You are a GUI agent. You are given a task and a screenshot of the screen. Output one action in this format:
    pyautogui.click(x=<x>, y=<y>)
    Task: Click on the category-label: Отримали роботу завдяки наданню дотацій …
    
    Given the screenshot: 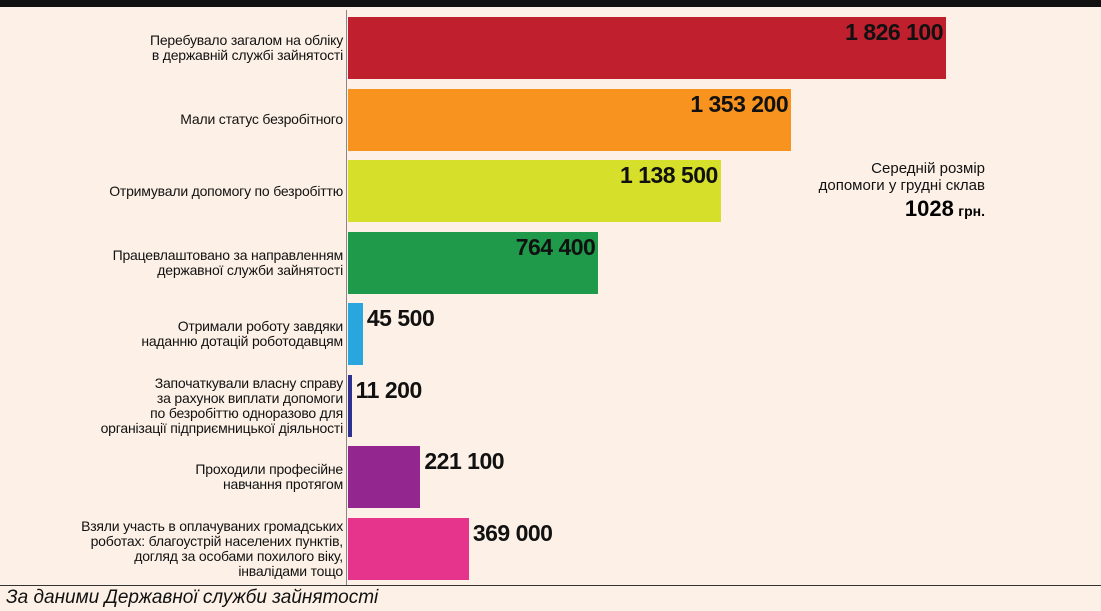 What is the action you would take?
    pyautogui.click(x=242, y=333)
    